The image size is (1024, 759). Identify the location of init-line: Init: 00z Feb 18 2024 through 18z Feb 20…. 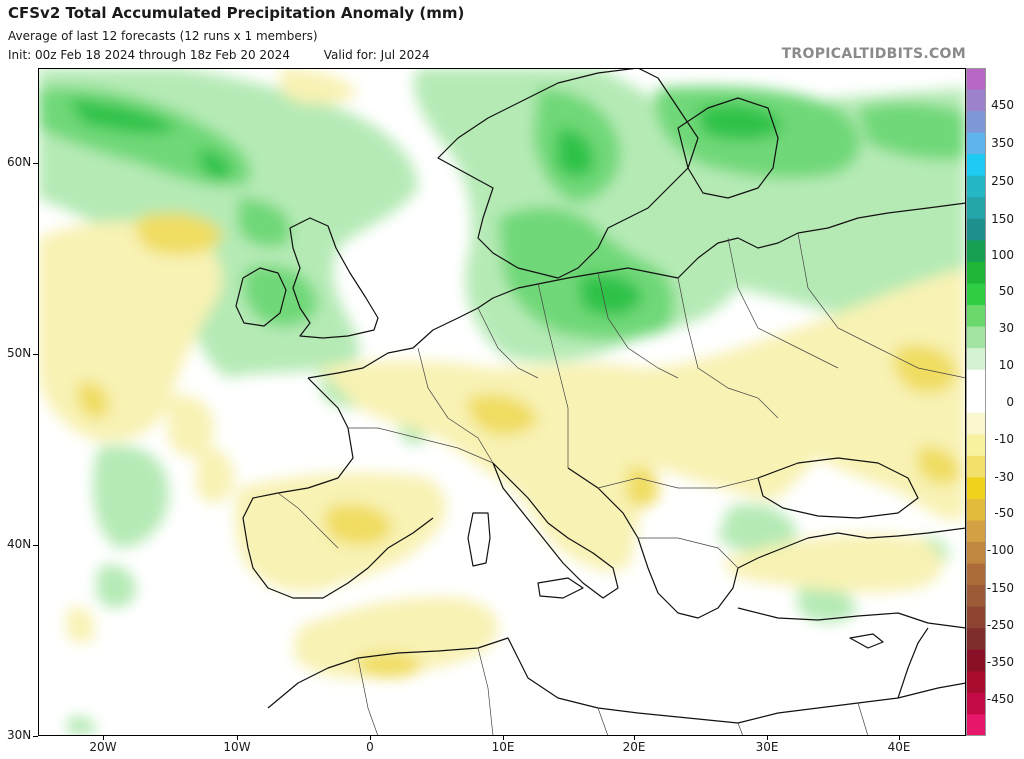
(219, 55).